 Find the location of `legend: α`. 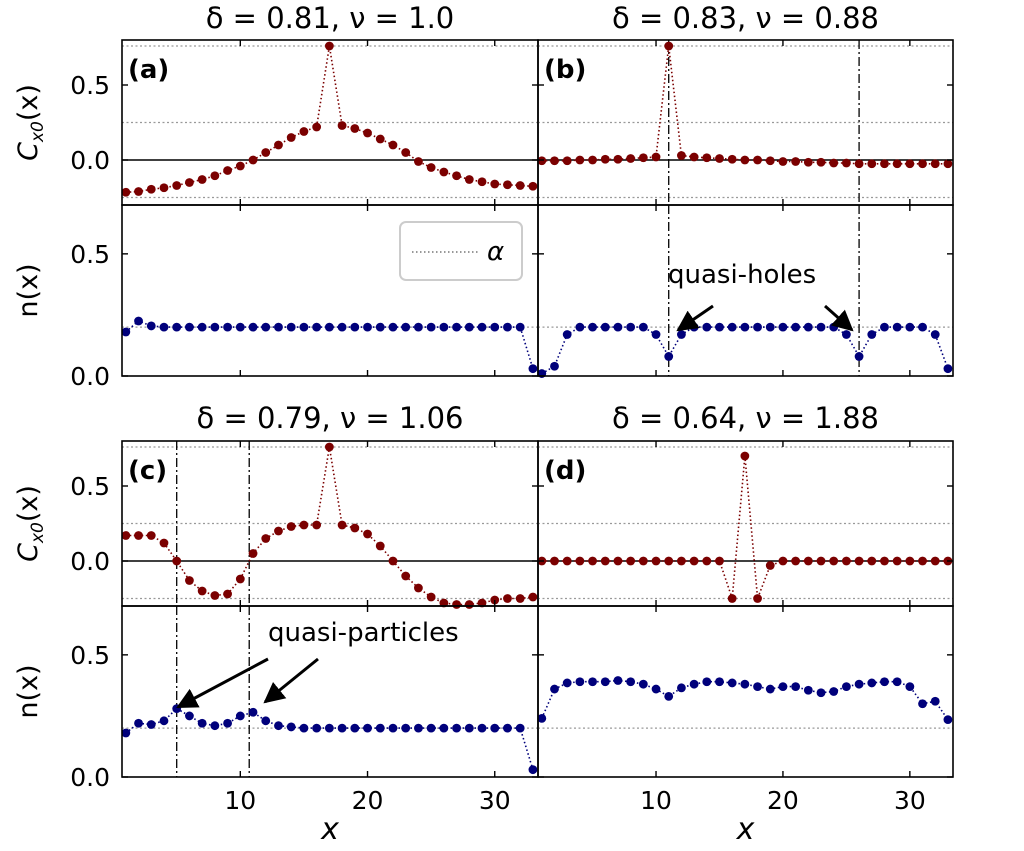

legend: α is located at coordinates (461, 251).